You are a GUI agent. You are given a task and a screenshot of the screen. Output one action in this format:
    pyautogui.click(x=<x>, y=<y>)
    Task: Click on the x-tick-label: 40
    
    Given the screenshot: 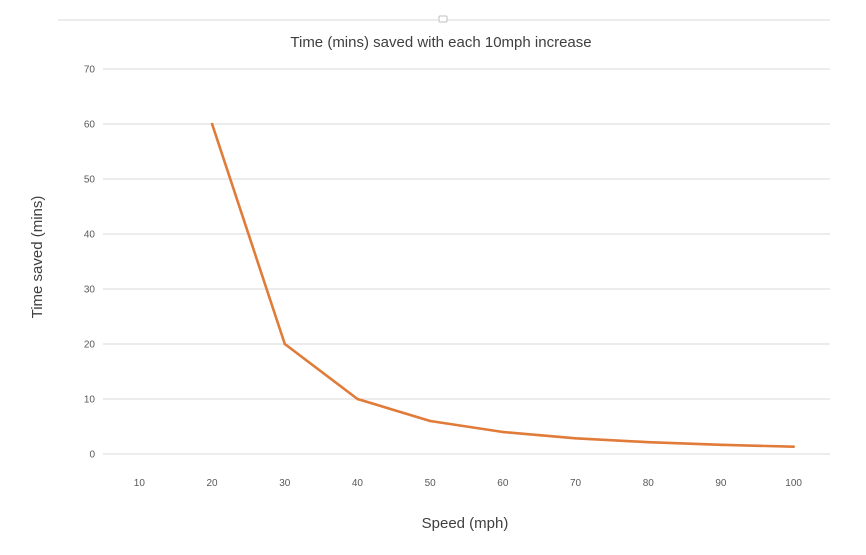 What is the action you would take?
    pyautogui.click(x=358, y=483)
    